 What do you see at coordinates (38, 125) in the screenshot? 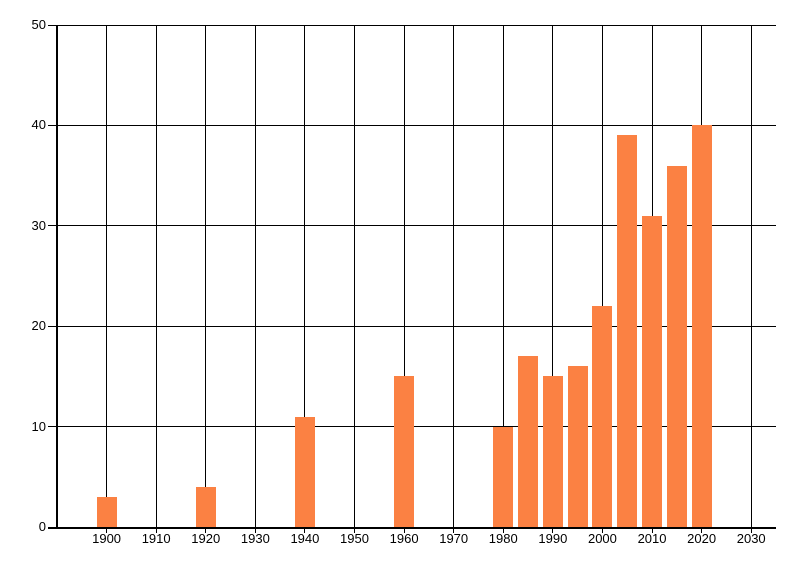
I see `y-tick-label: 40` at bounding box center [38, 125].